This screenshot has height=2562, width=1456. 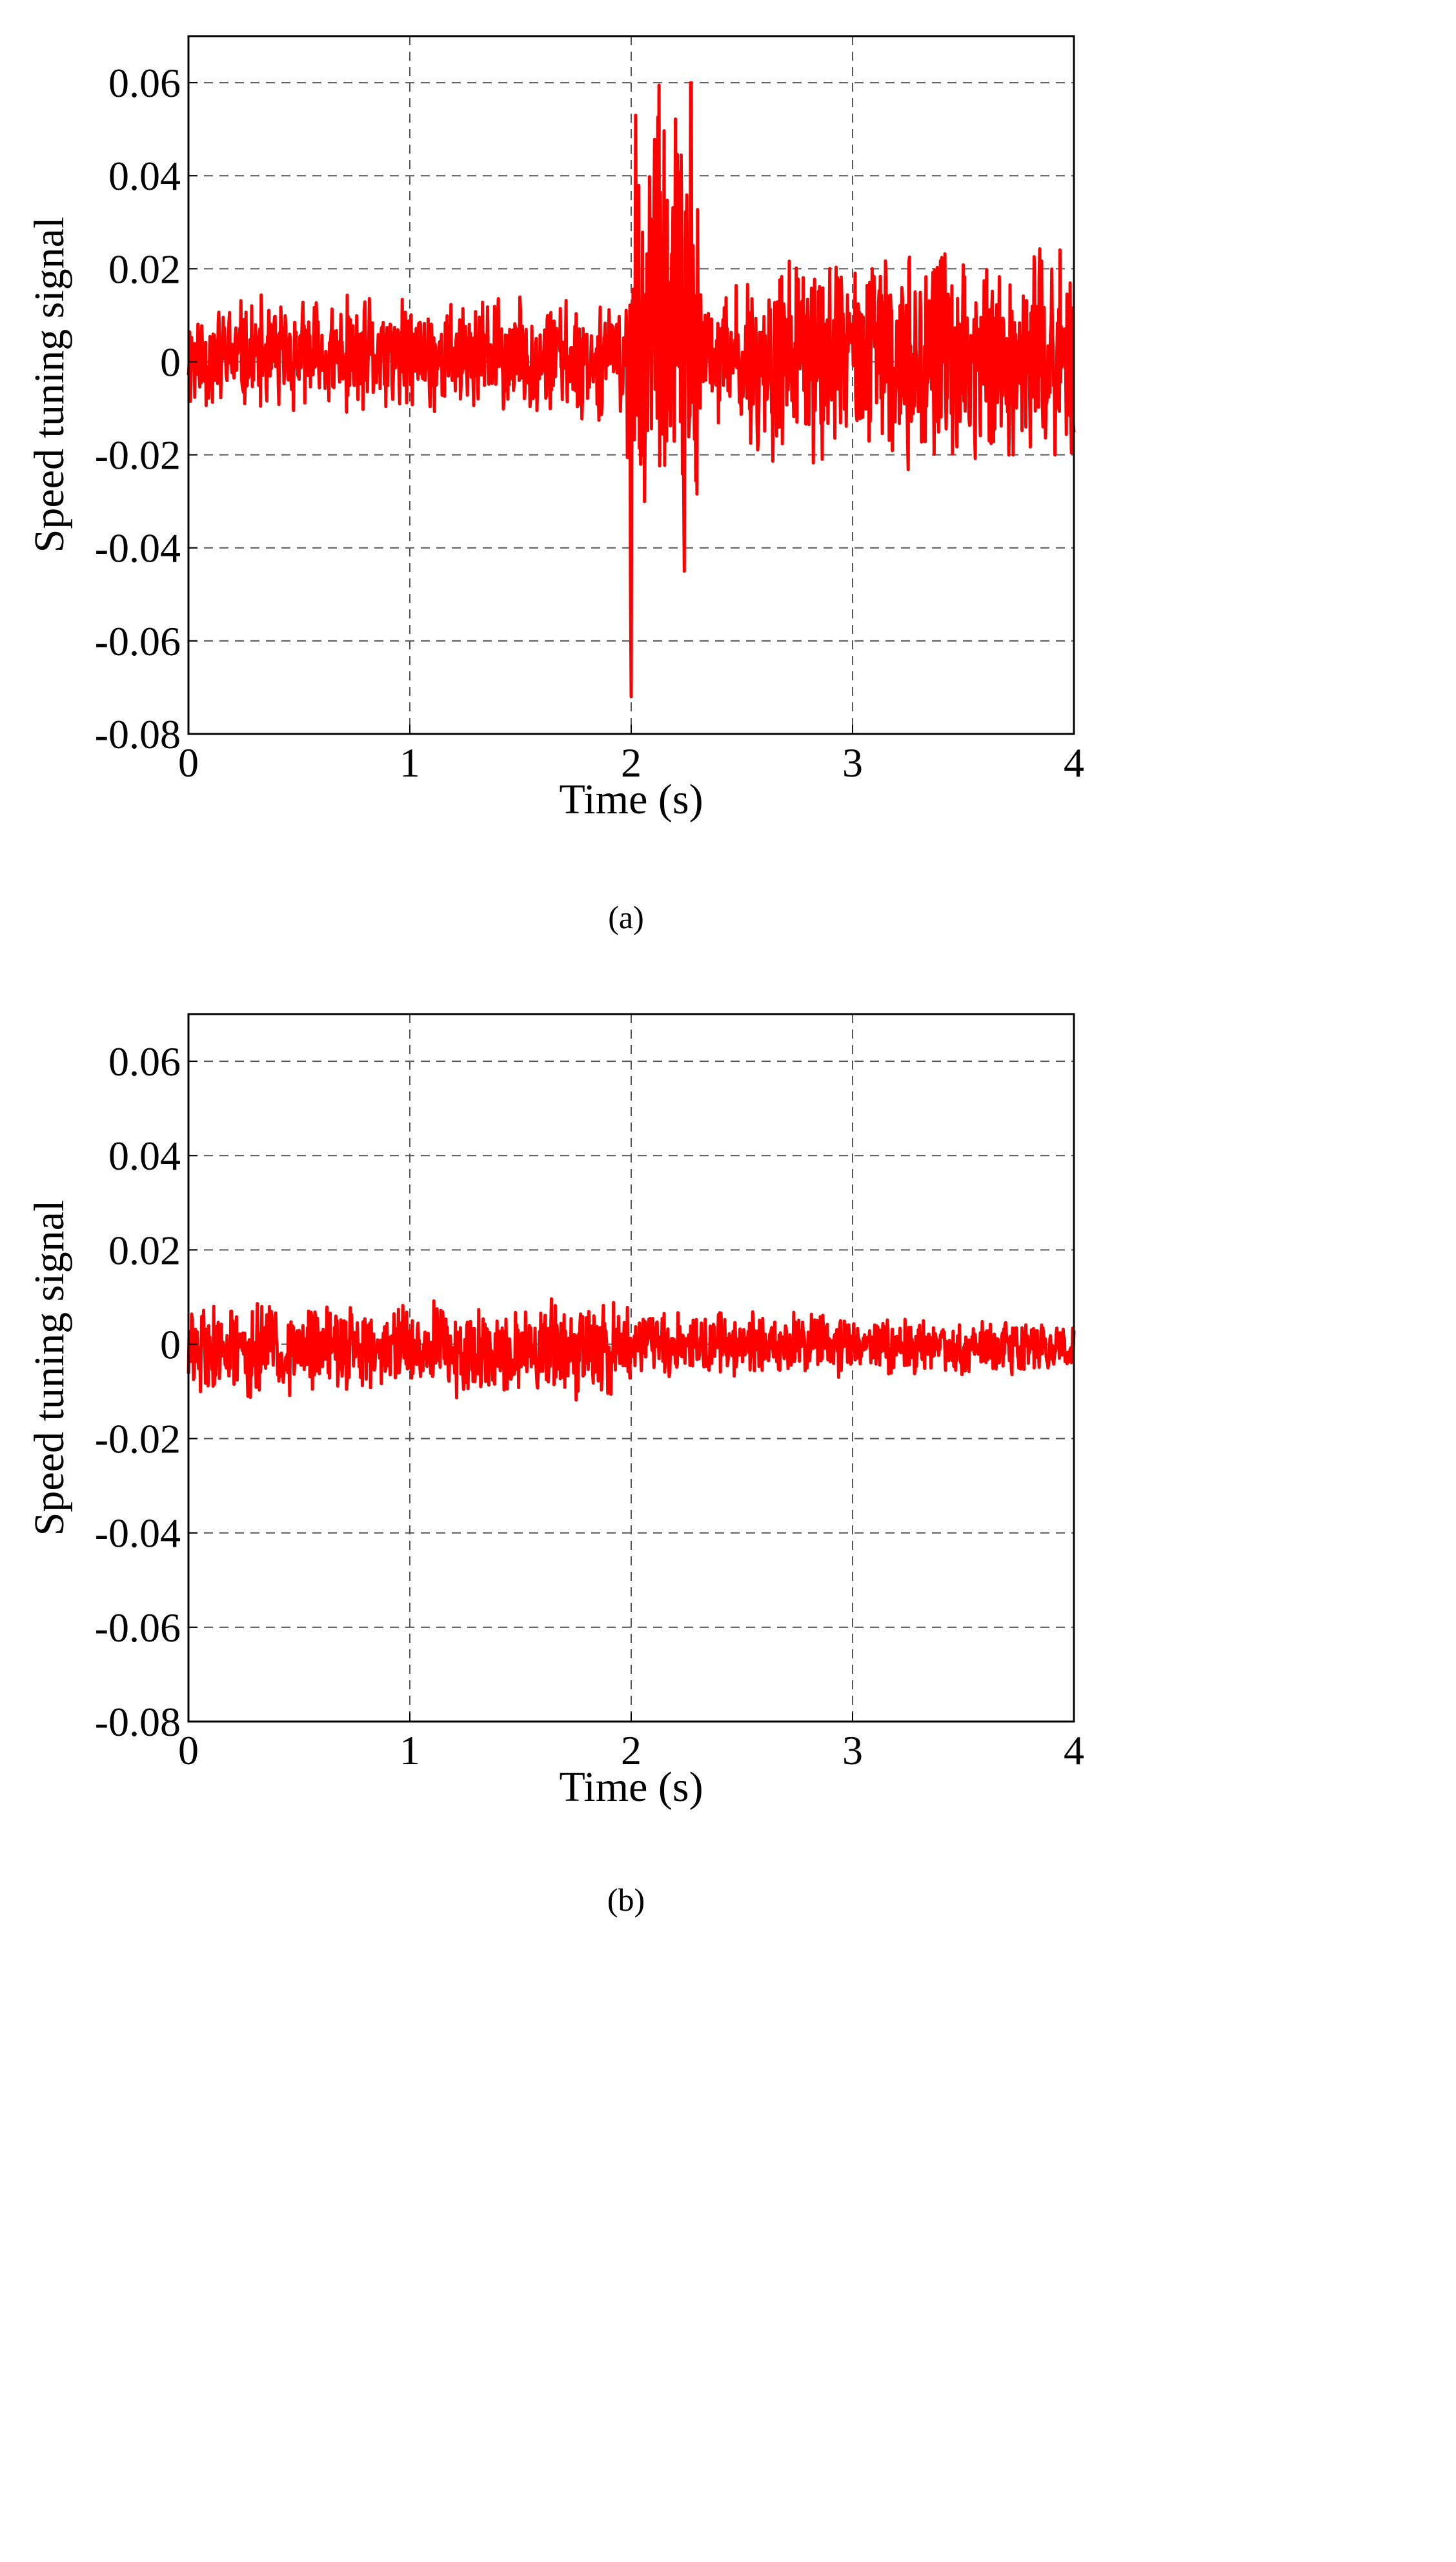 I want to click on chart-b-y-tick-label: -0.04, so click(x=138, y=1533).